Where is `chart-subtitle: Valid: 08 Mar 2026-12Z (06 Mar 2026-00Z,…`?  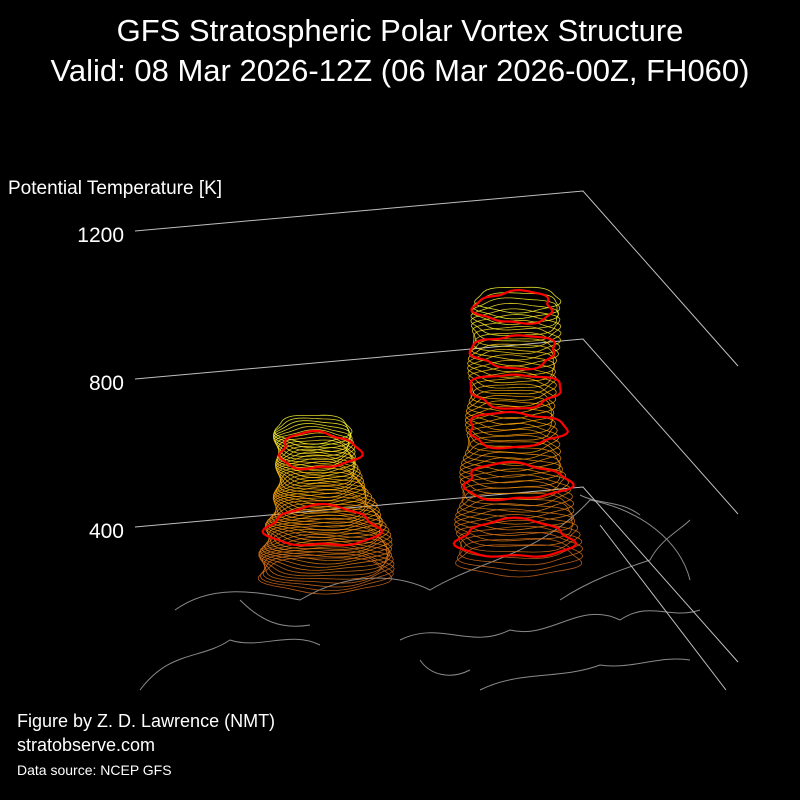
chart-subtitle: Valid: 08 Mar 2026-12Z (06 Mar 2026-00Z,… is located at coordinates (400, 70).